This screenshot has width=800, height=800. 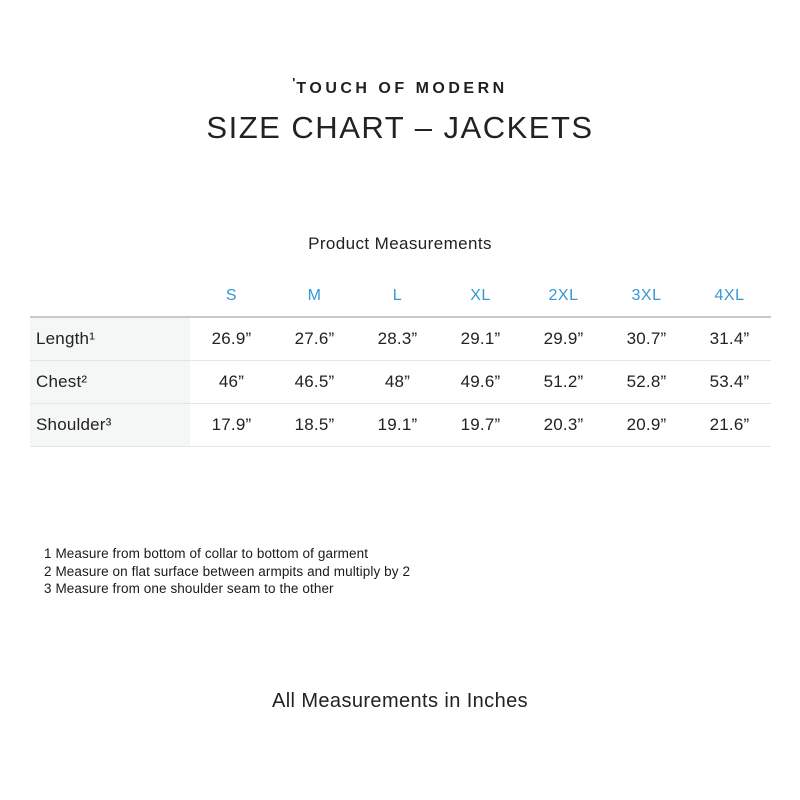 I want to click on size-column-header-xl: XL, so click(x=480, y=295).